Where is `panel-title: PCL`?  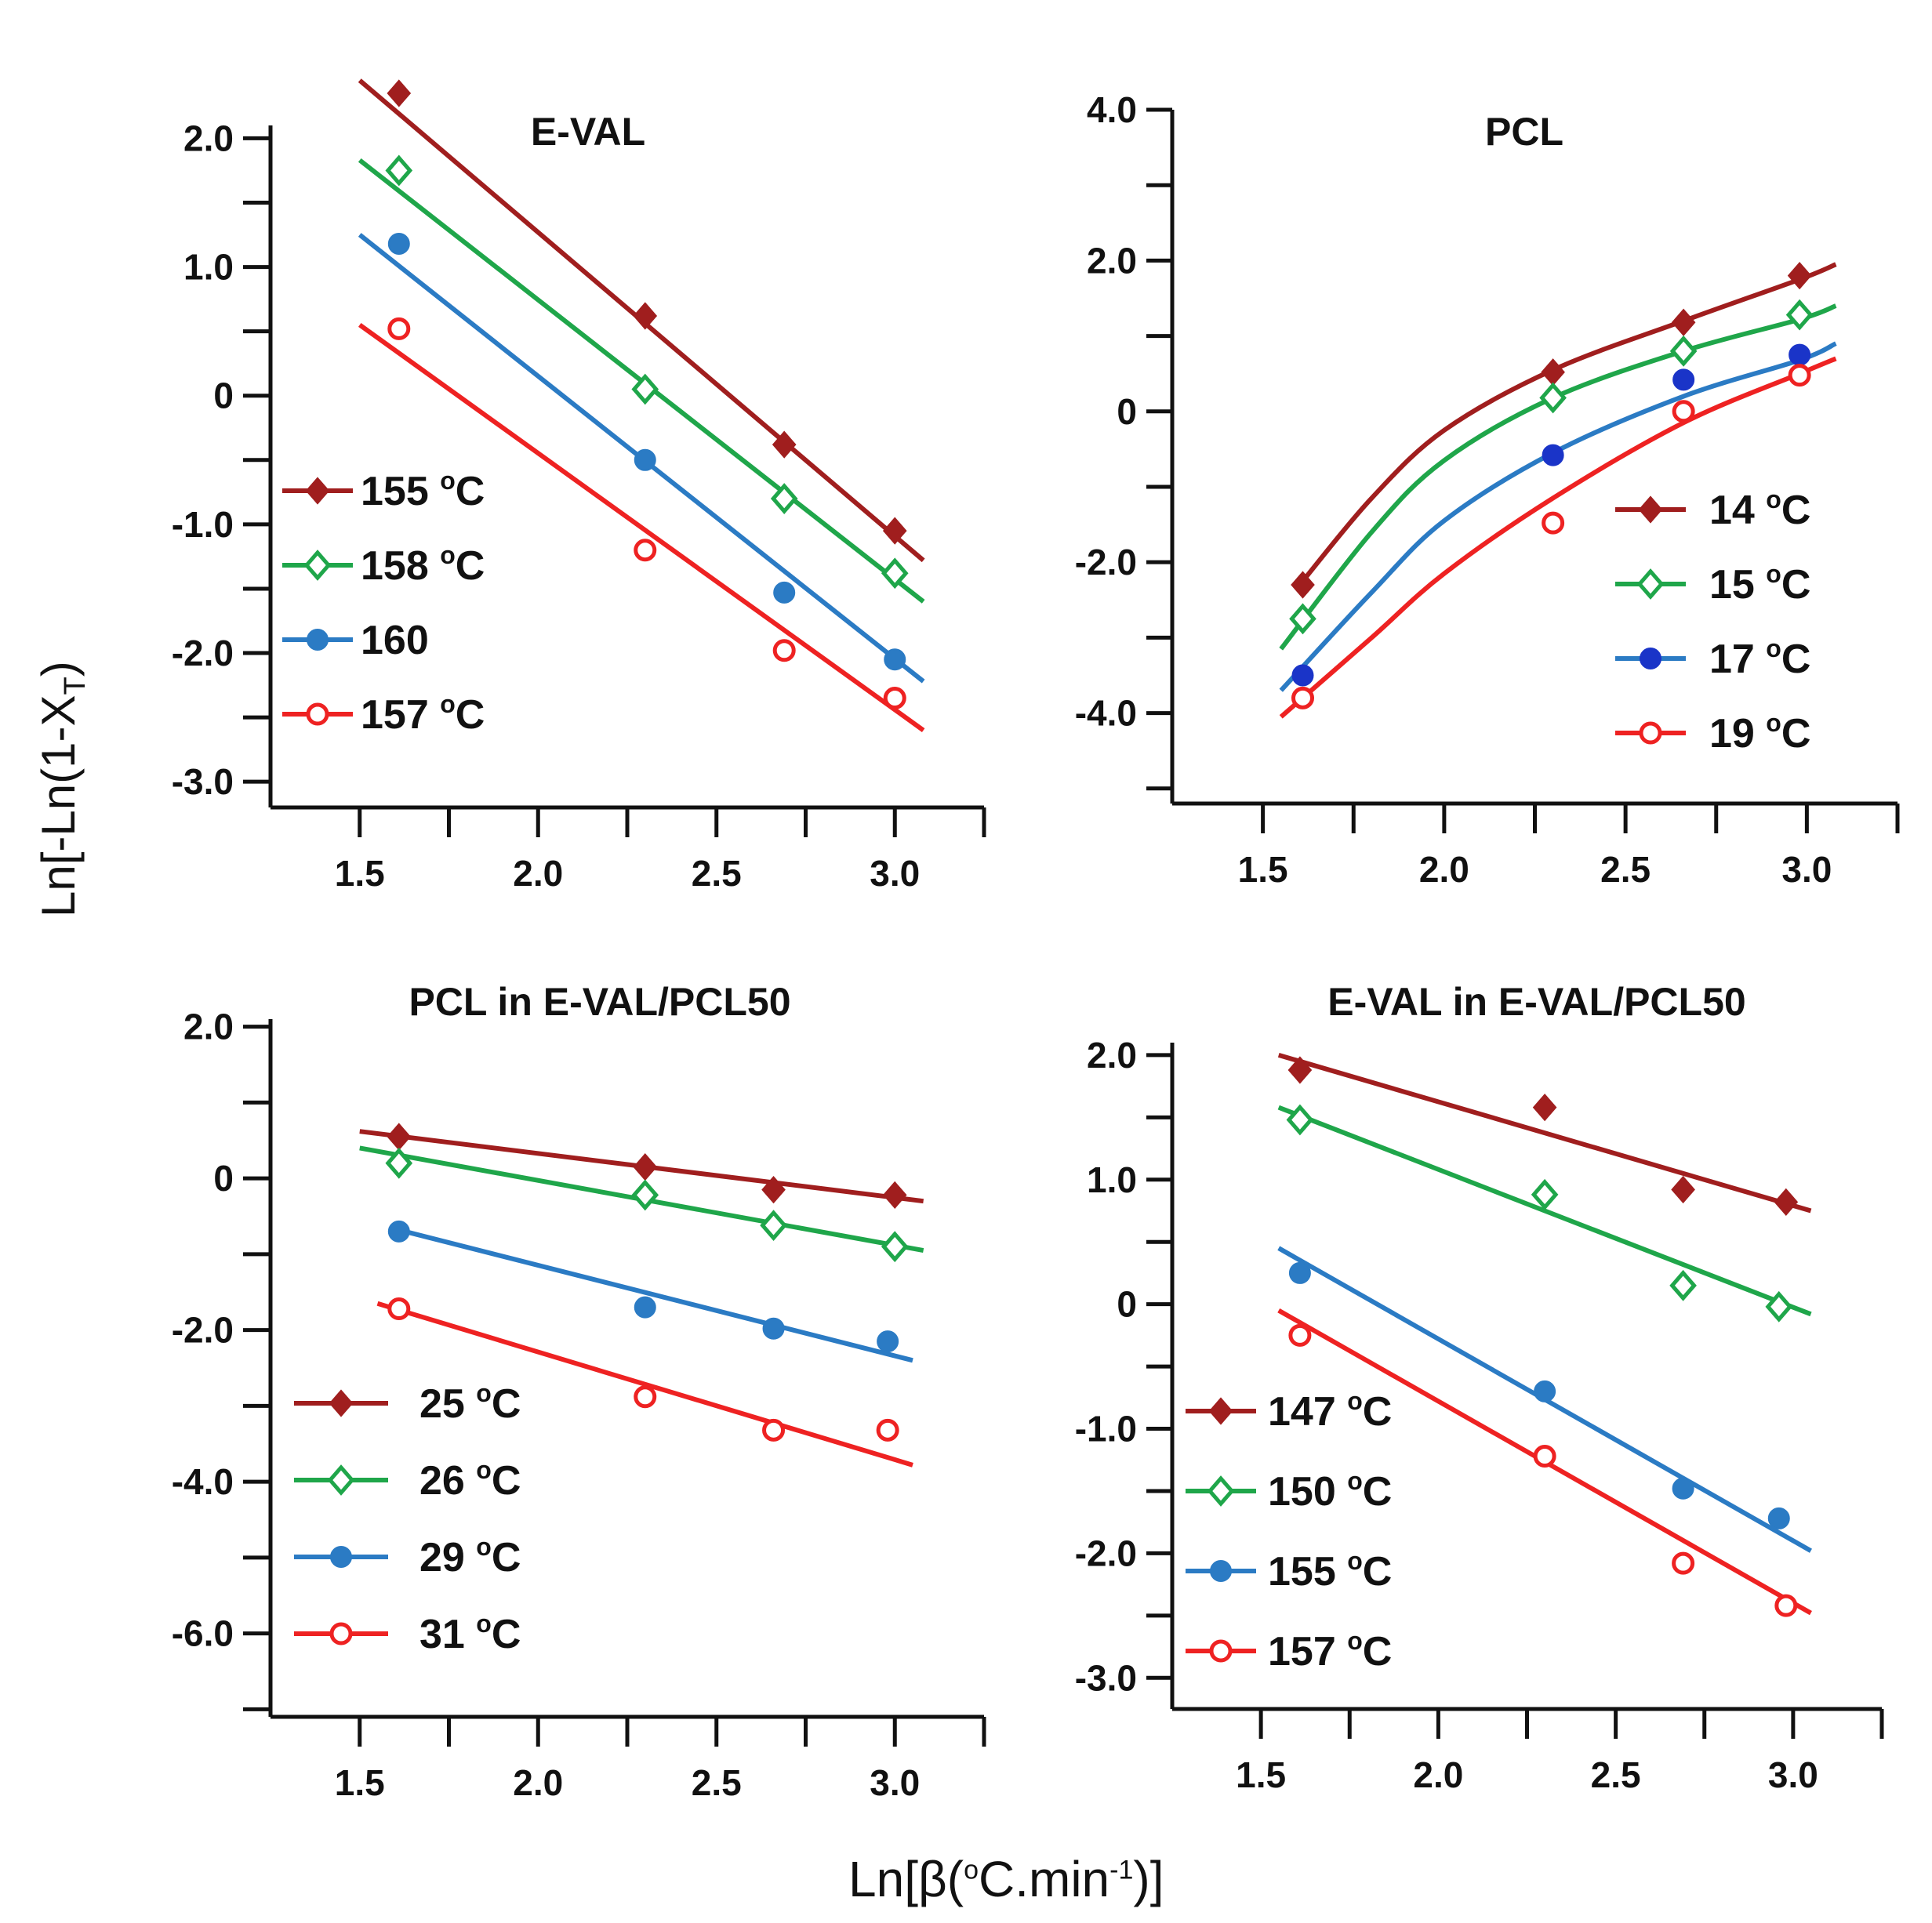 panel-title: PCL is located at coordinates (1524, 132).